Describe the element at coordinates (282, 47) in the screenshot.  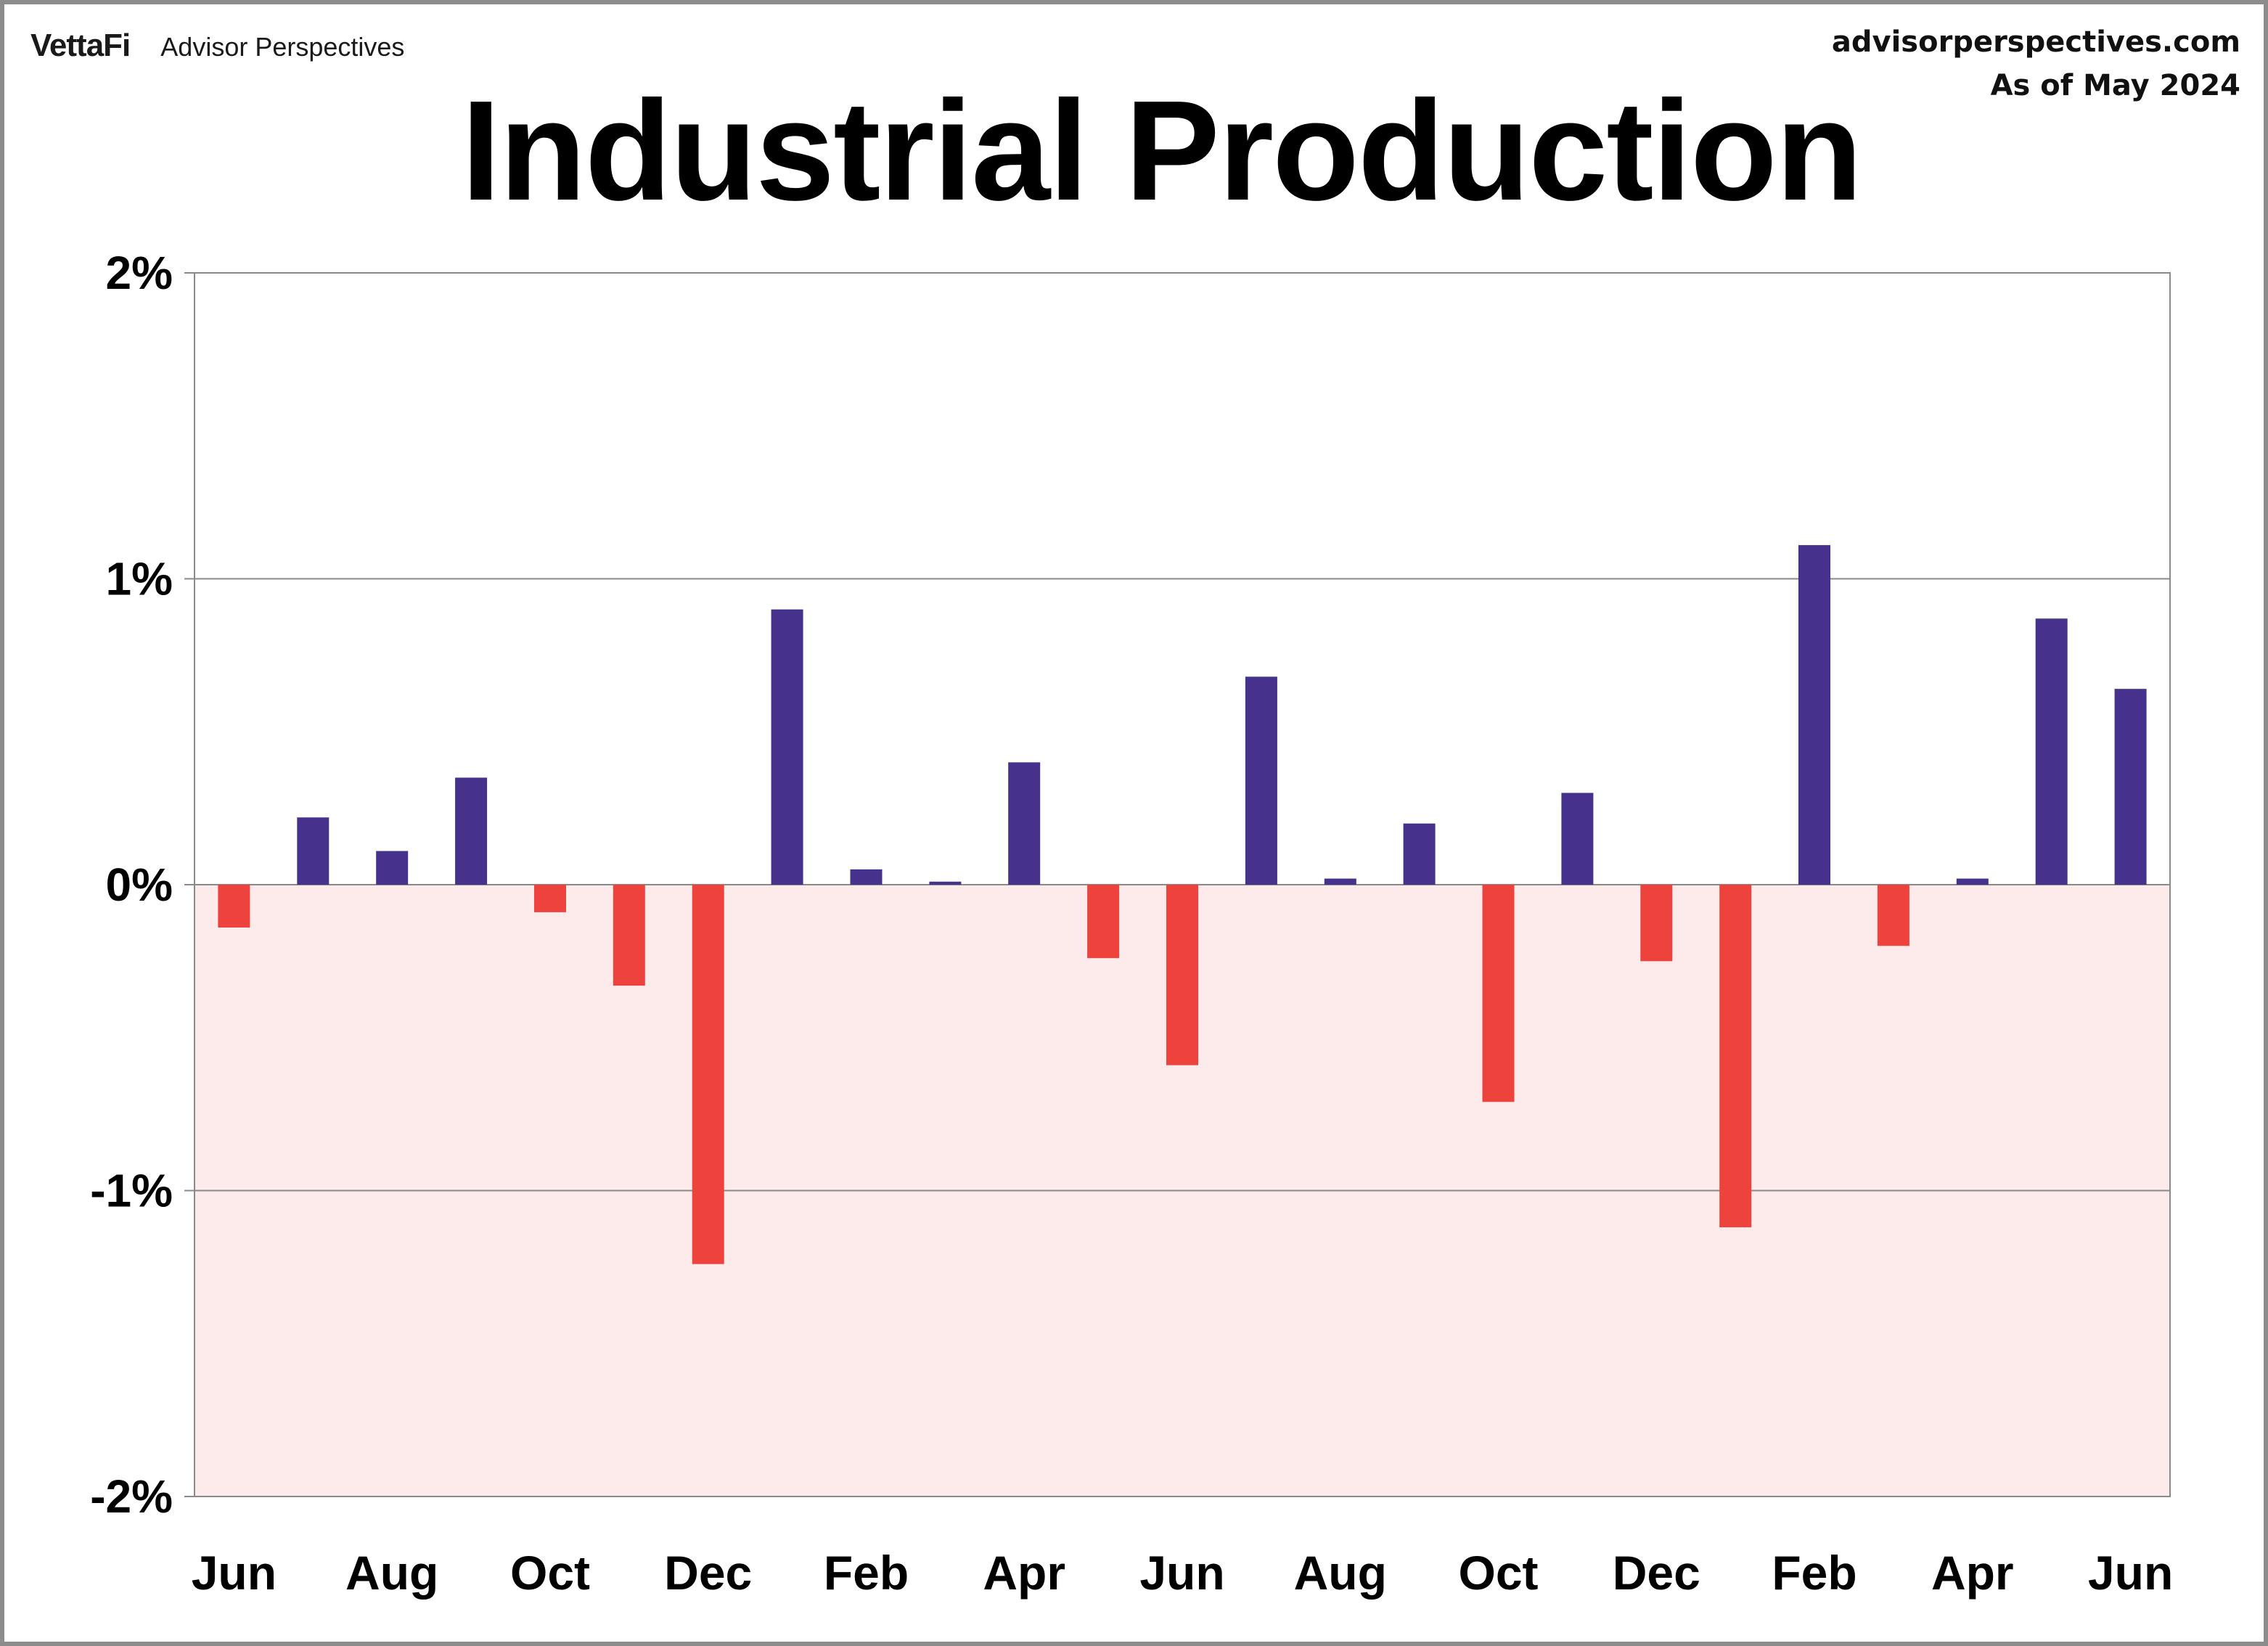
I see `brand-name: Advisor Perspectives` at that location.